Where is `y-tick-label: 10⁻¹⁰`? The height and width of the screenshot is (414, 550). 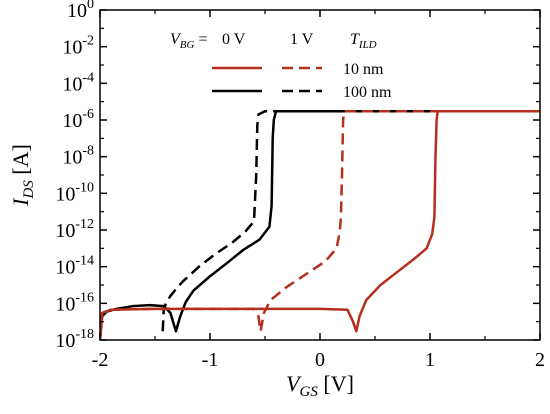
y-tick-label: 10⁻¹⁰ is located at coordinates (74, 192).